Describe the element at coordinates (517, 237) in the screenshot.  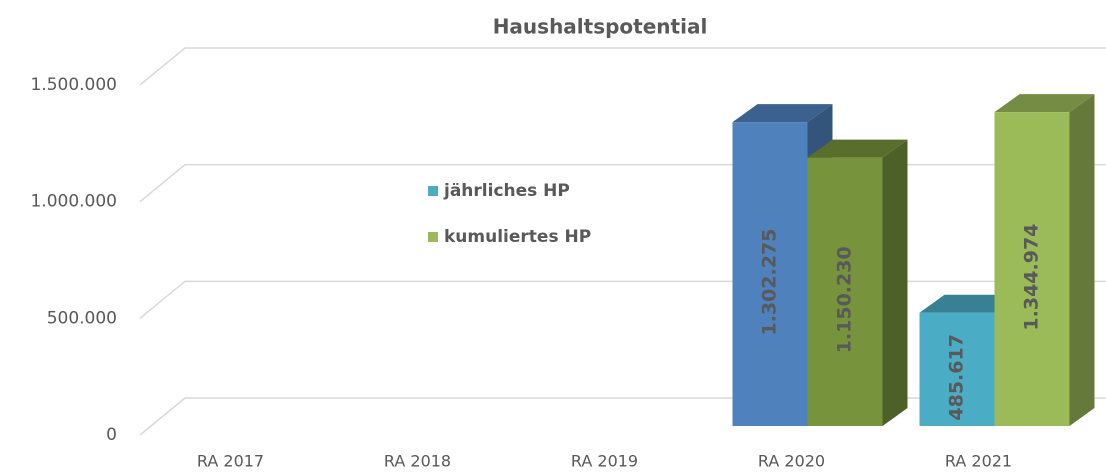
I see `legend-label: kumuliertes HP` at that location.